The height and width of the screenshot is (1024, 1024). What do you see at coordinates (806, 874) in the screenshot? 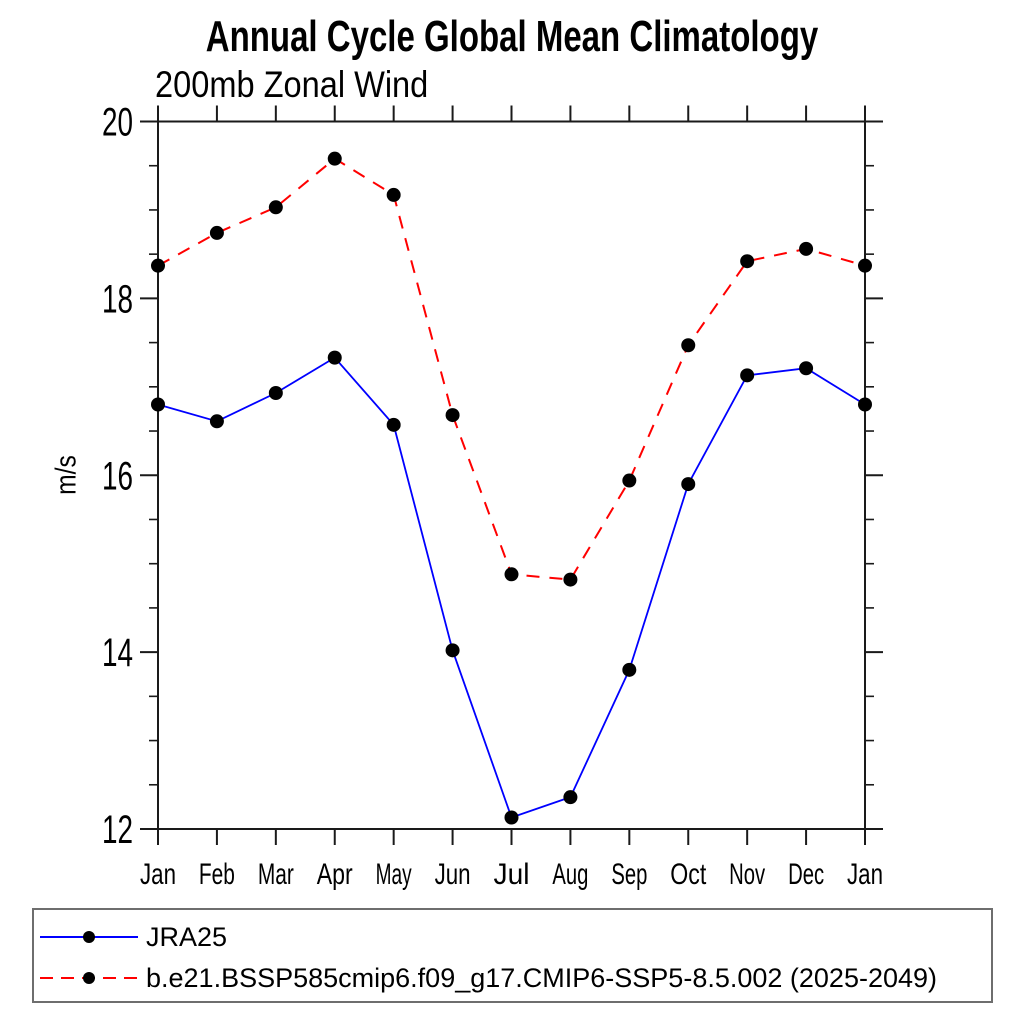
I see `x-tick-label: Dec` at bounding box center [806, 874].